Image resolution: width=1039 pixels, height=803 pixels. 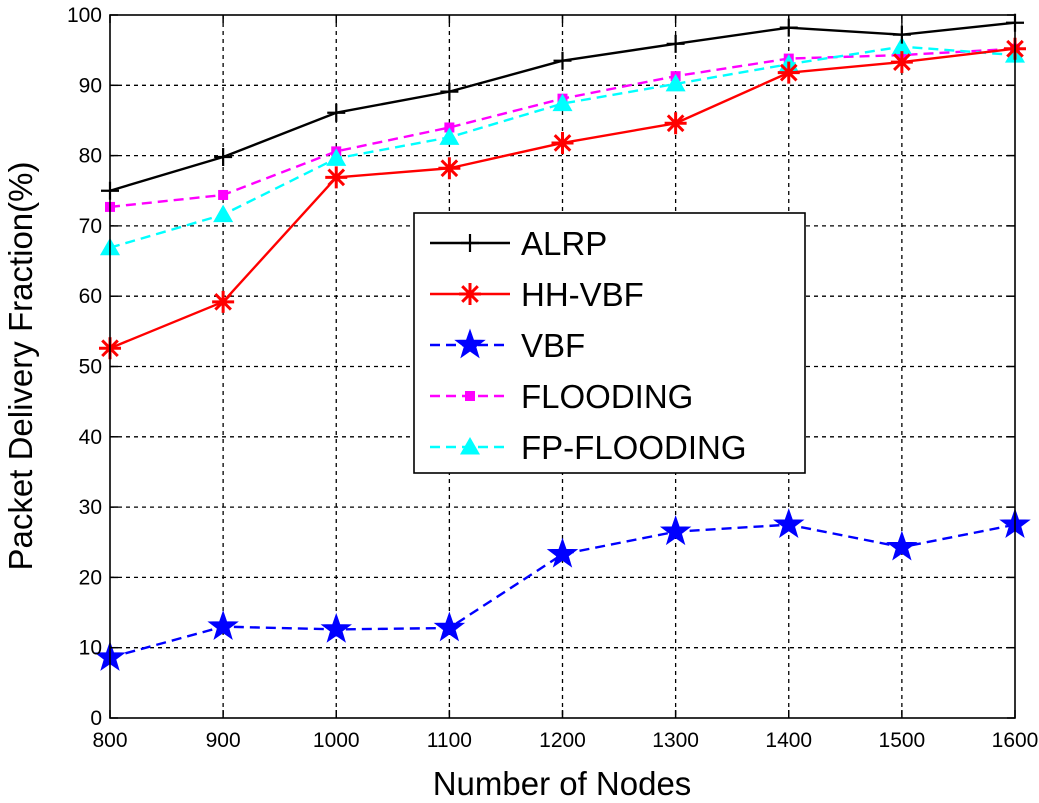 I want to click on legend-marker-alrp, so click(x=470, y=243).